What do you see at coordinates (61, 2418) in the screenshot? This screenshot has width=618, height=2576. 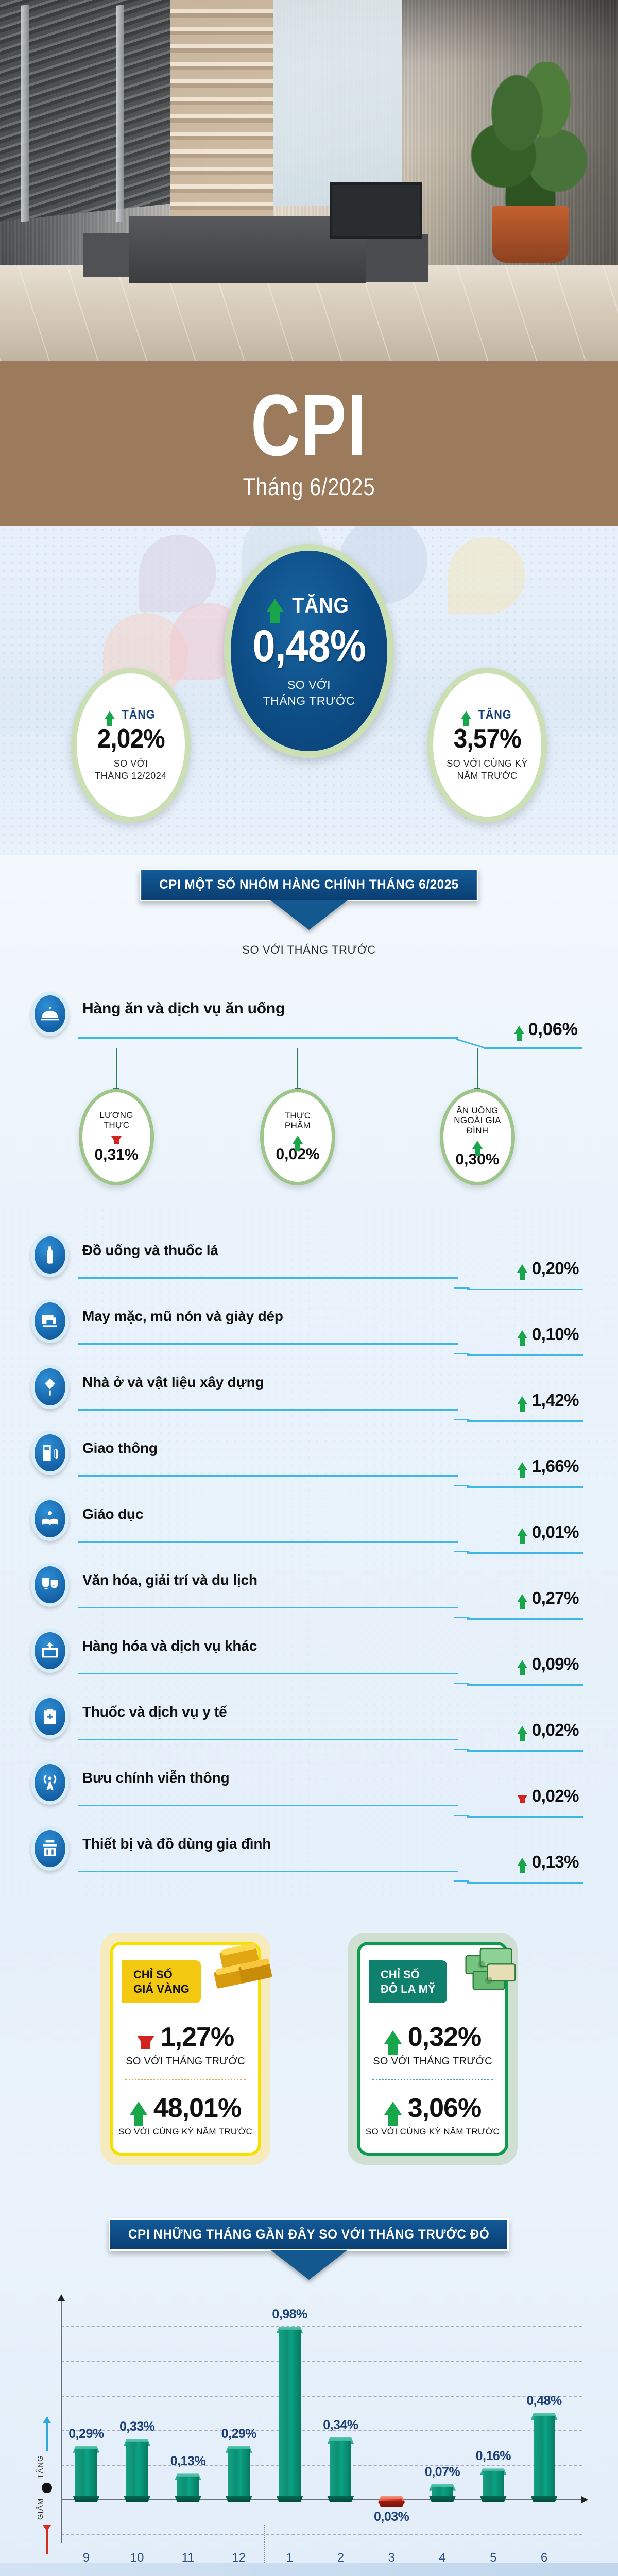 I see `y-axis` at bounding box center [61, 2418].